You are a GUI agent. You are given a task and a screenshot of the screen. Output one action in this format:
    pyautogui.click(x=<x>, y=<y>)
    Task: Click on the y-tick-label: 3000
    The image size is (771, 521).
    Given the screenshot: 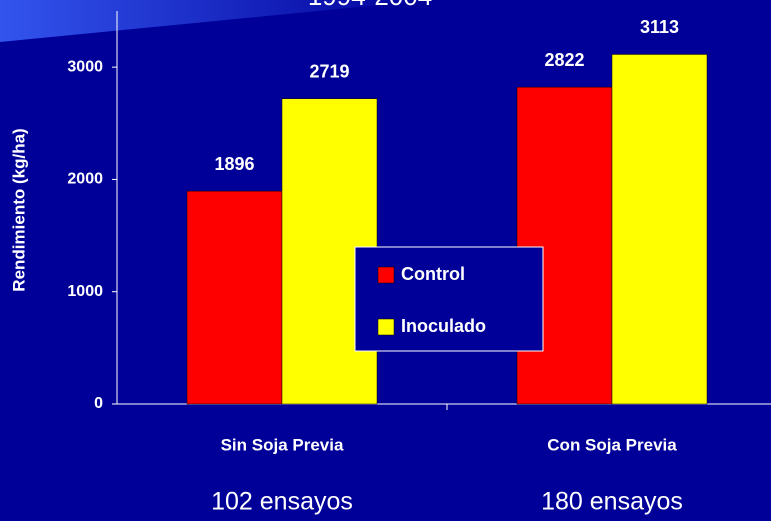 What is the action you would take?
    pyautogui.click(x=85, y=66)
    